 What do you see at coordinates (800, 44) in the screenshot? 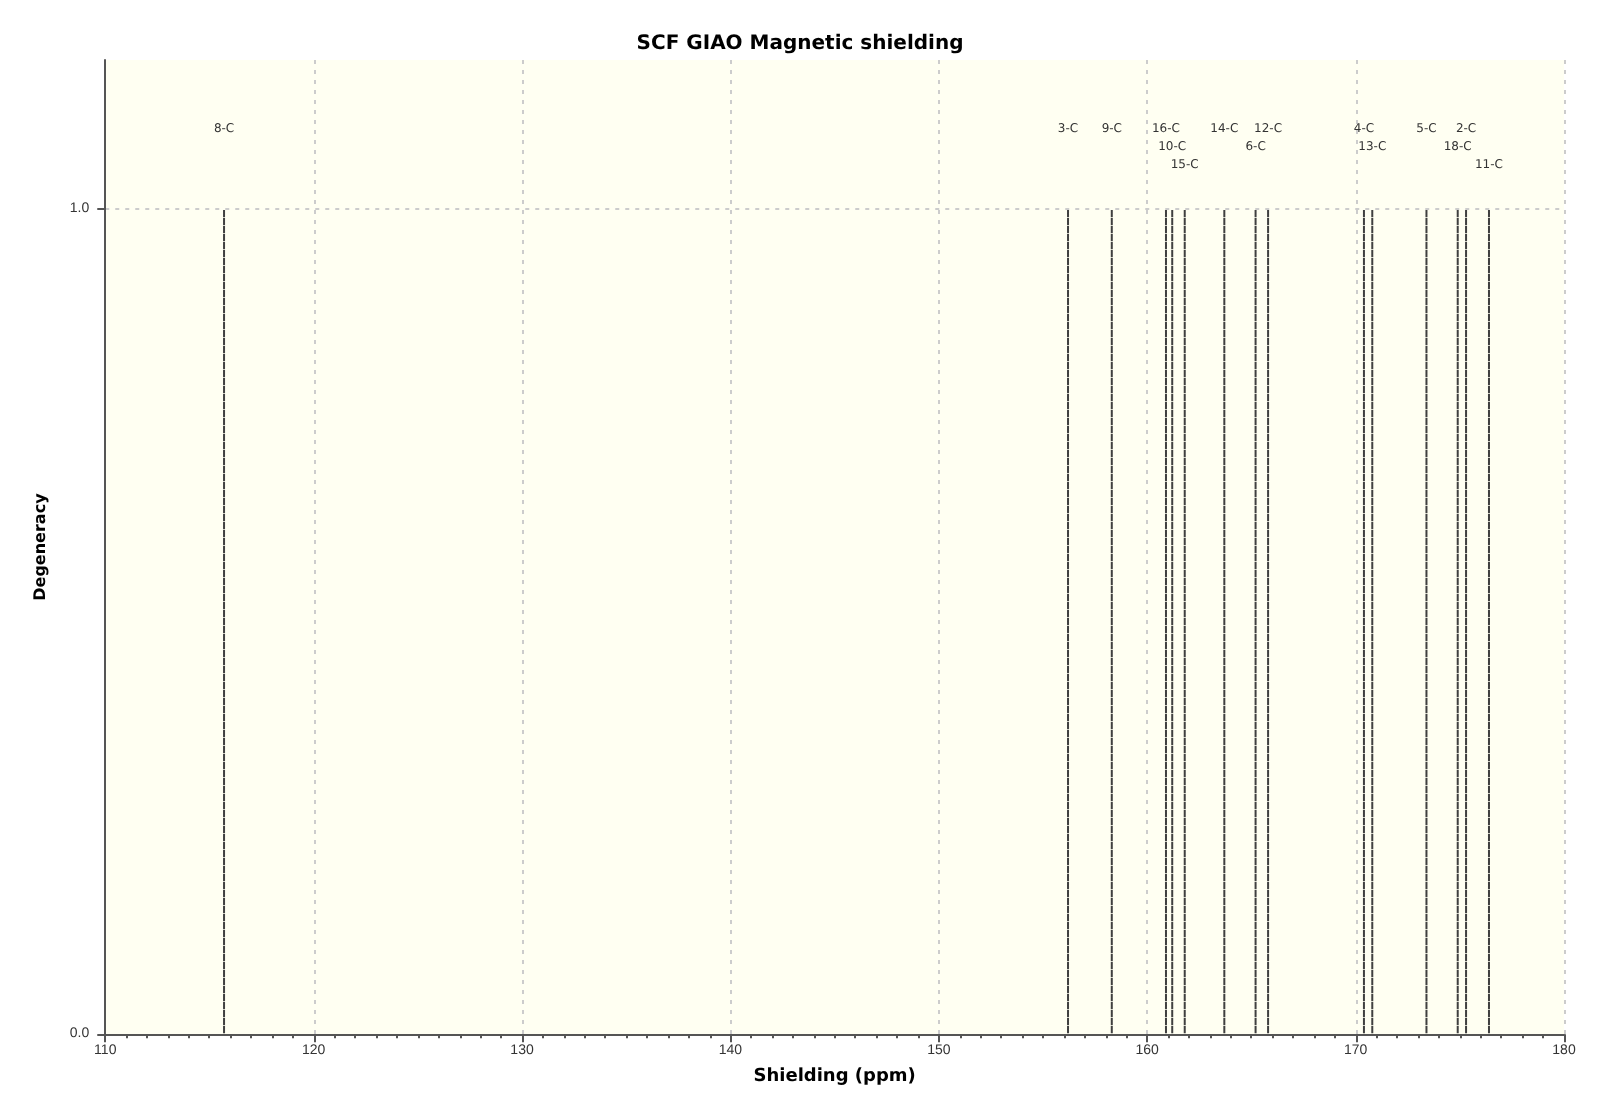
I see `chart-title: SCF GIAO Magnetic shielding` at bounding box center [800, 44].